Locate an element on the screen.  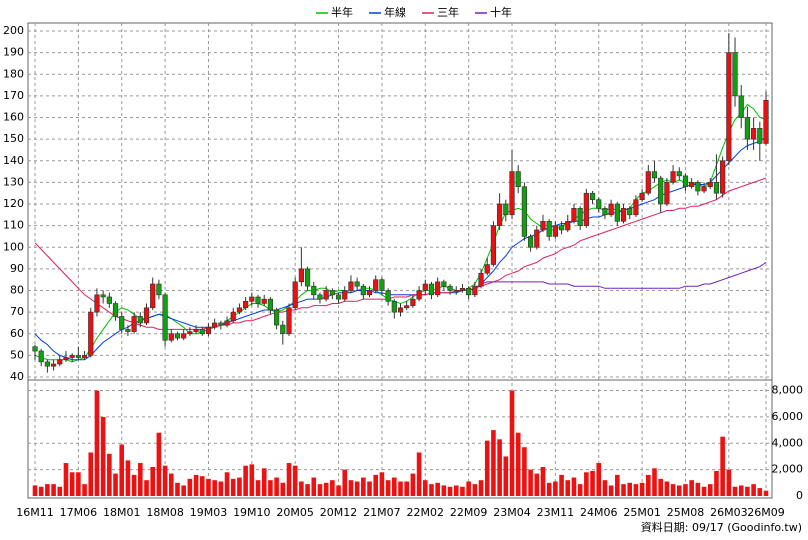
x-tick-label: 16M11 is located at coordinates (35, 512).